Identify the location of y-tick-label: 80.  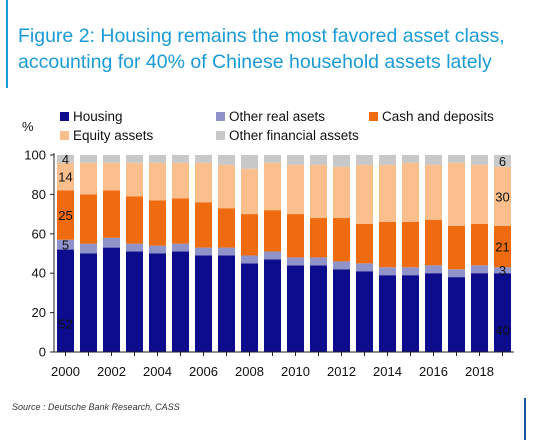
(39, 194).